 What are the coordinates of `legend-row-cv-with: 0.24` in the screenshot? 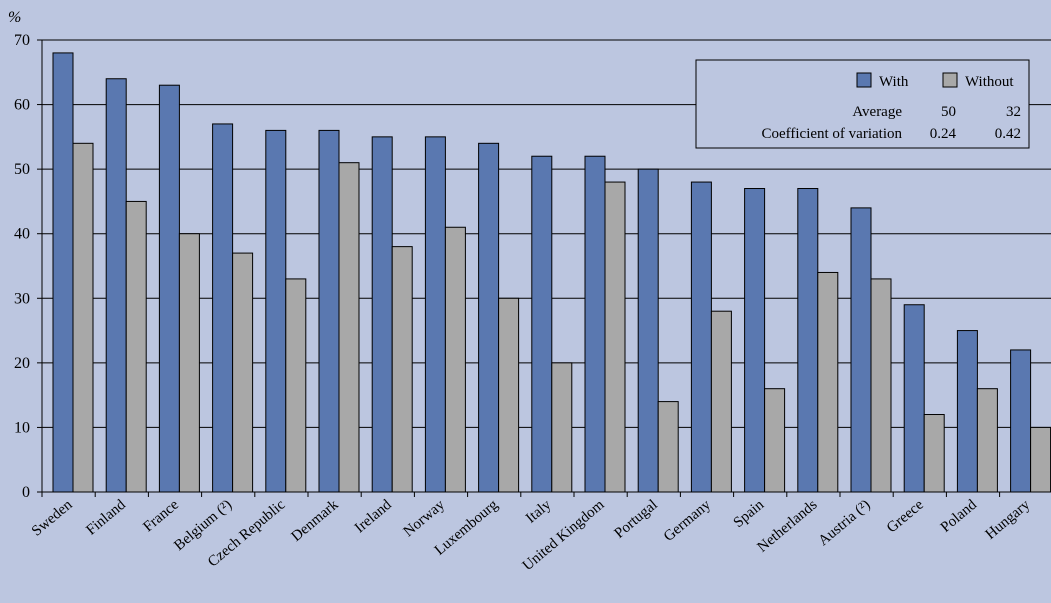 It's located at (943, 134).